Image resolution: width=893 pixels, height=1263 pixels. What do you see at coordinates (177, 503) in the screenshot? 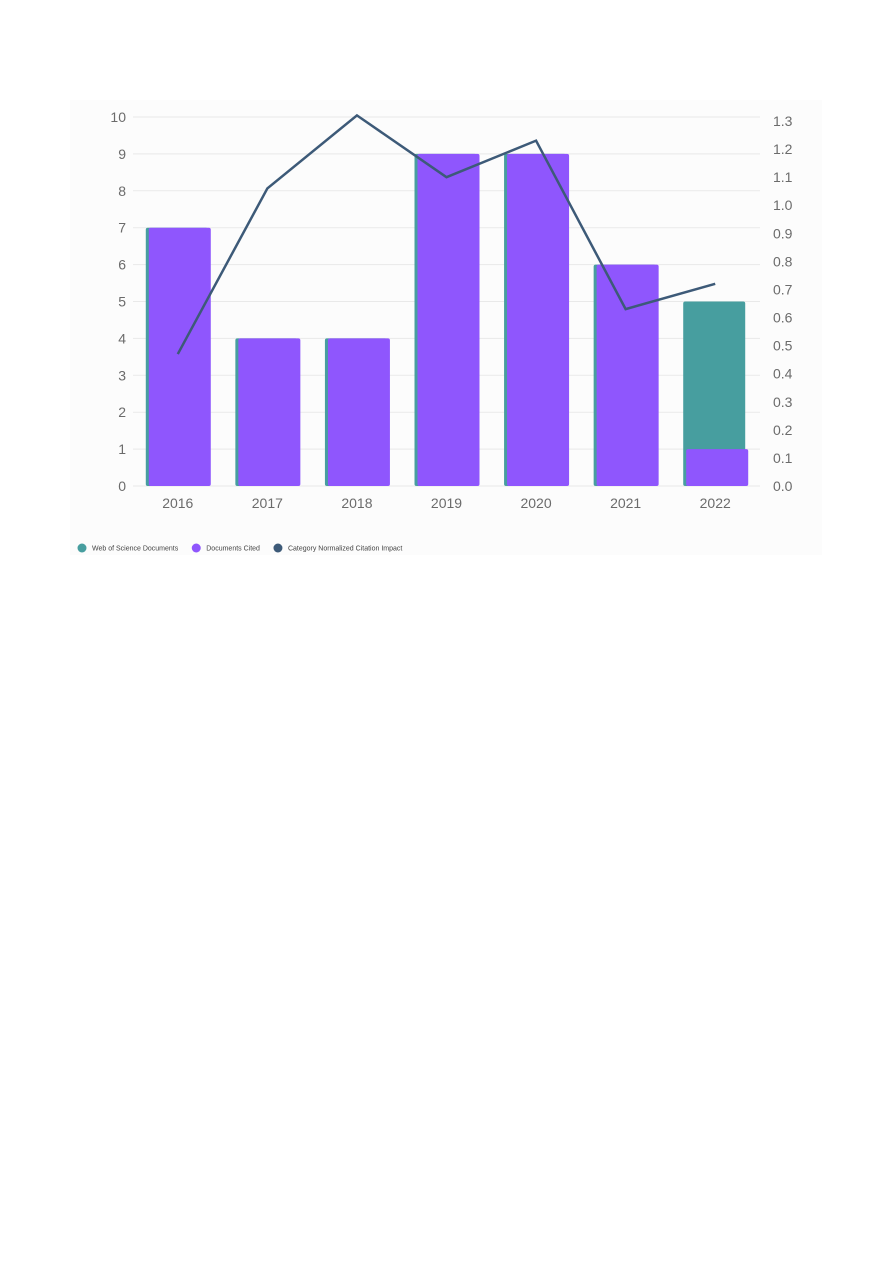
I see `x-tick-label: 2016` at bounding box center [177, 503].